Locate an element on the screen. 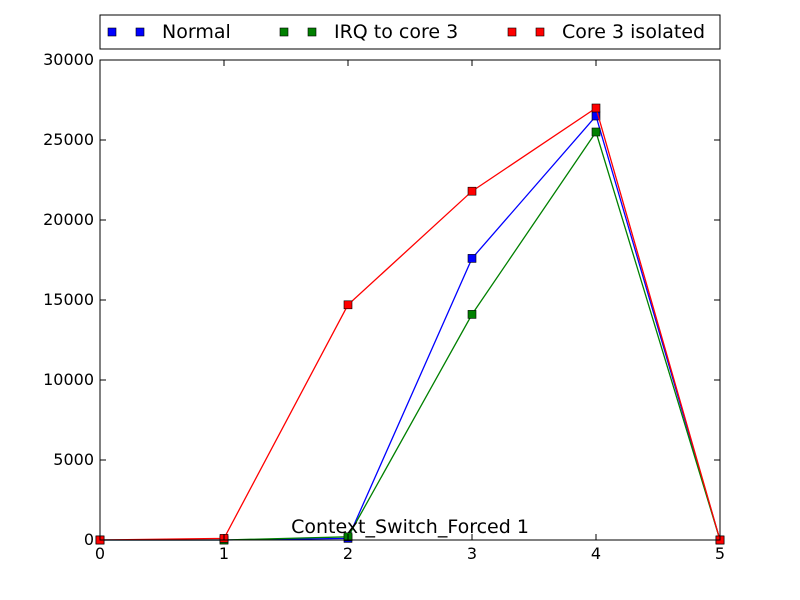 The image size is (800, 600). y-tick-label: 25000 is located at coordinates (68, 139).